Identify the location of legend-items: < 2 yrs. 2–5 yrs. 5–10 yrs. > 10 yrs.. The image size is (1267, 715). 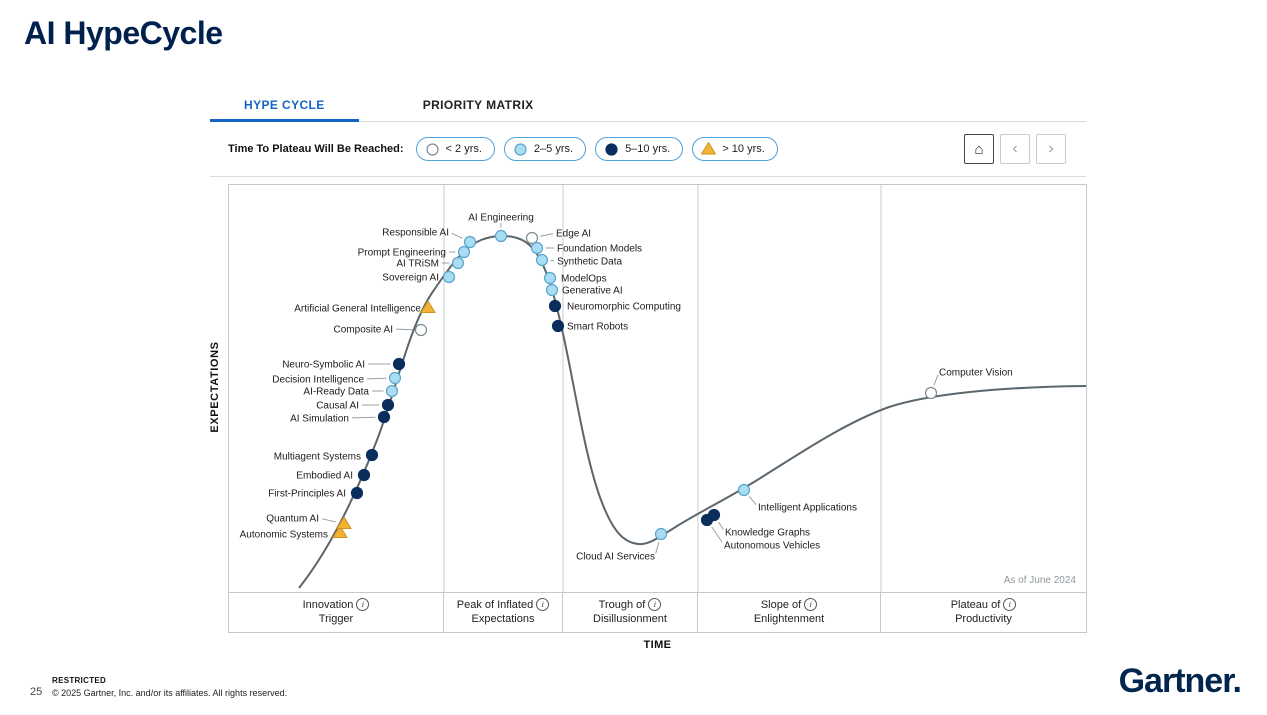
(597, 149).